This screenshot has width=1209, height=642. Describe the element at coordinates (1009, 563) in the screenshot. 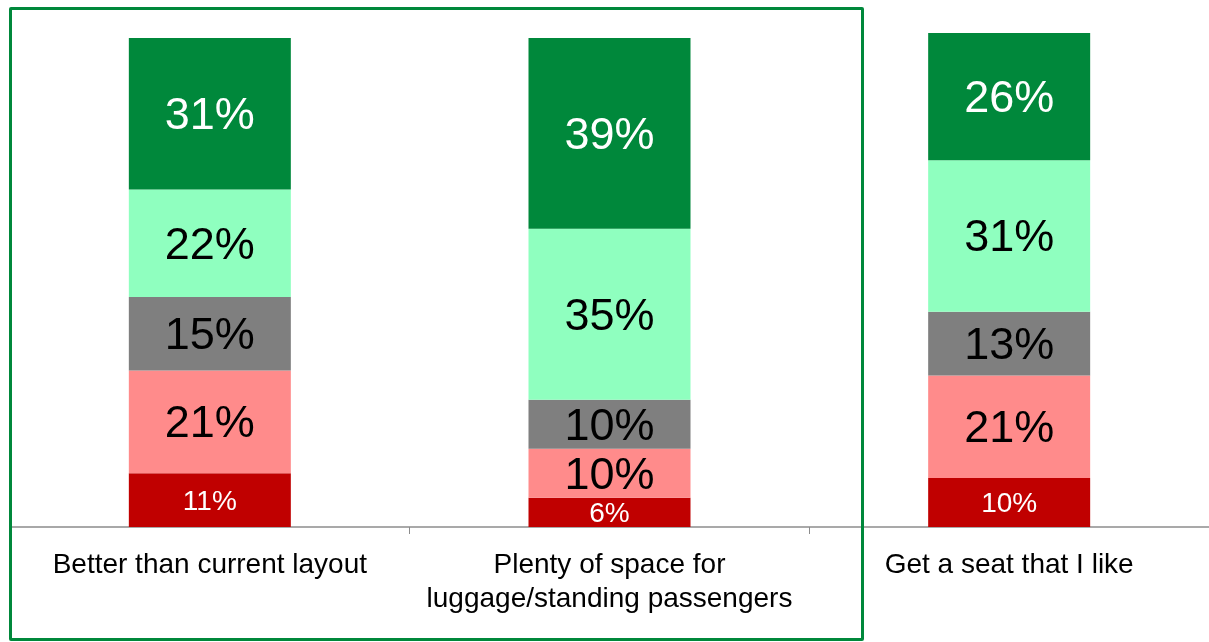

I see `x-tick-label: Get a seat that I like` at that location.